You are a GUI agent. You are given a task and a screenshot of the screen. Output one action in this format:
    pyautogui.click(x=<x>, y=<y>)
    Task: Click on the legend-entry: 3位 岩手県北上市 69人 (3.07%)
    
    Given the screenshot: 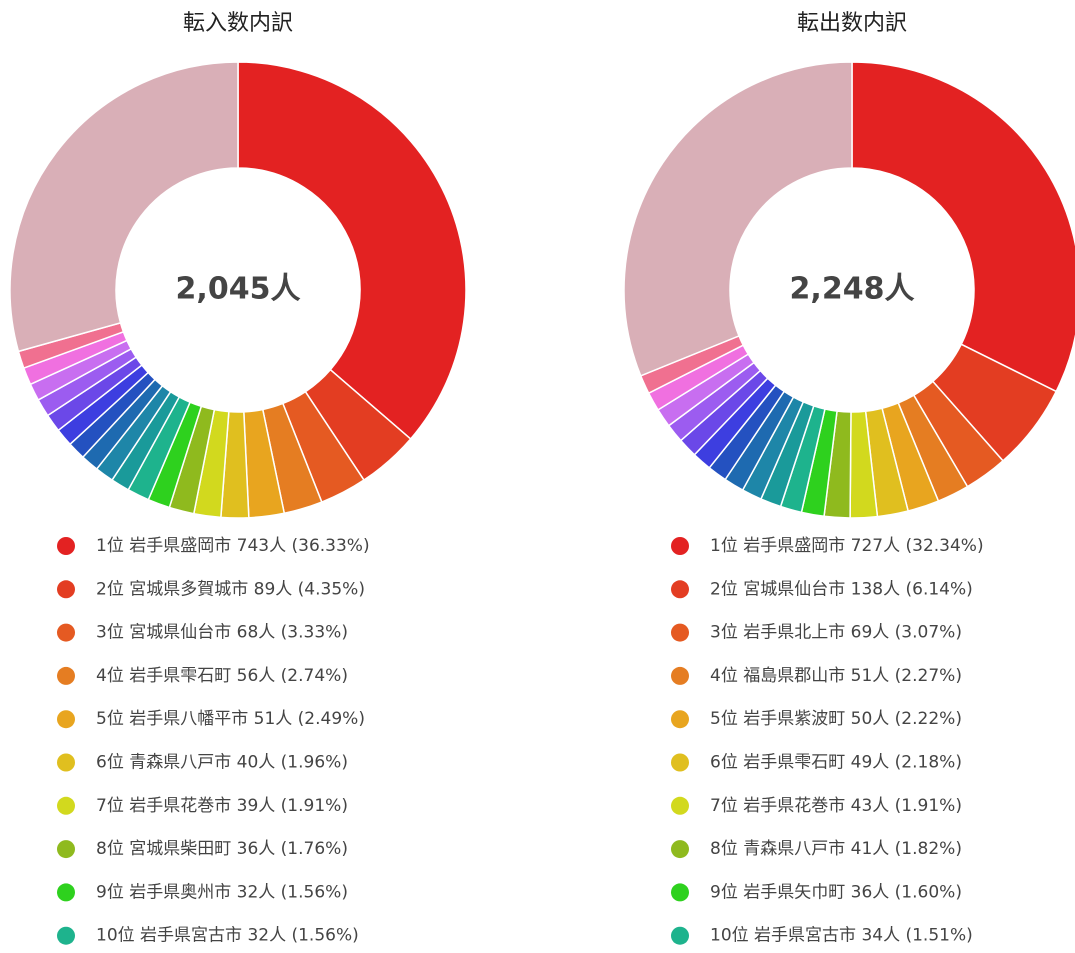 What is the action you would take?
    pyautogui.click(x=836, y=633)
    